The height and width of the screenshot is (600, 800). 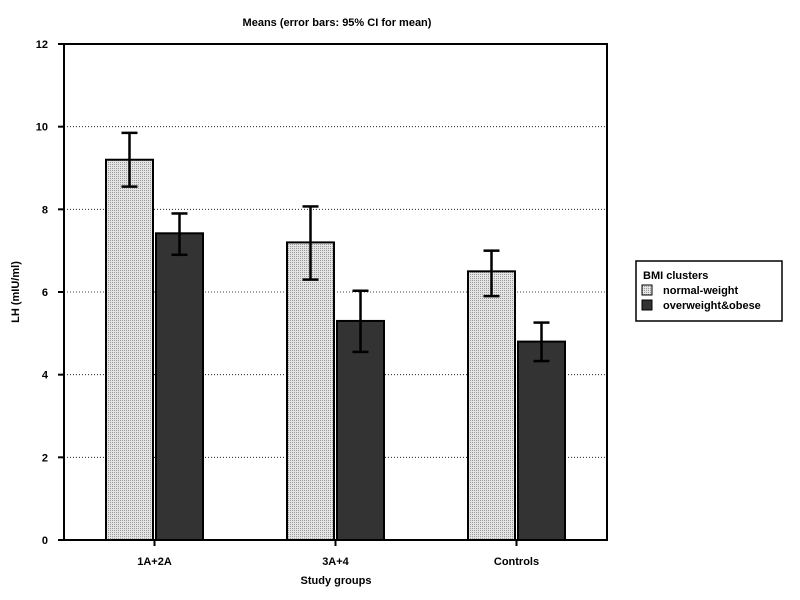 What do you see at coordinates (42, 128) in the screenshot?
I see `y-tick-label: 10` at bounding box center [42, 128].